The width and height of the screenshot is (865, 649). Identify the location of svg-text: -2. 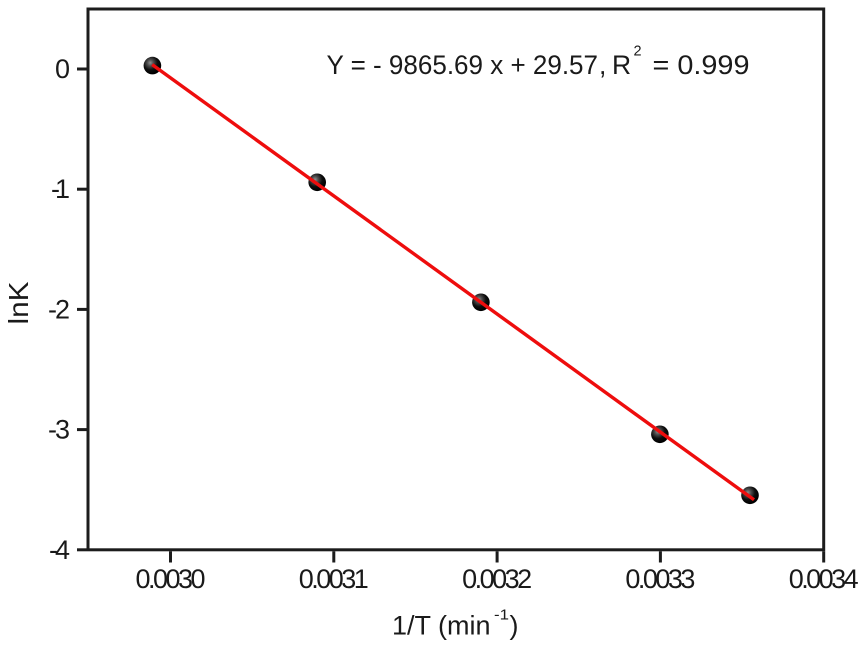
(59, 309).